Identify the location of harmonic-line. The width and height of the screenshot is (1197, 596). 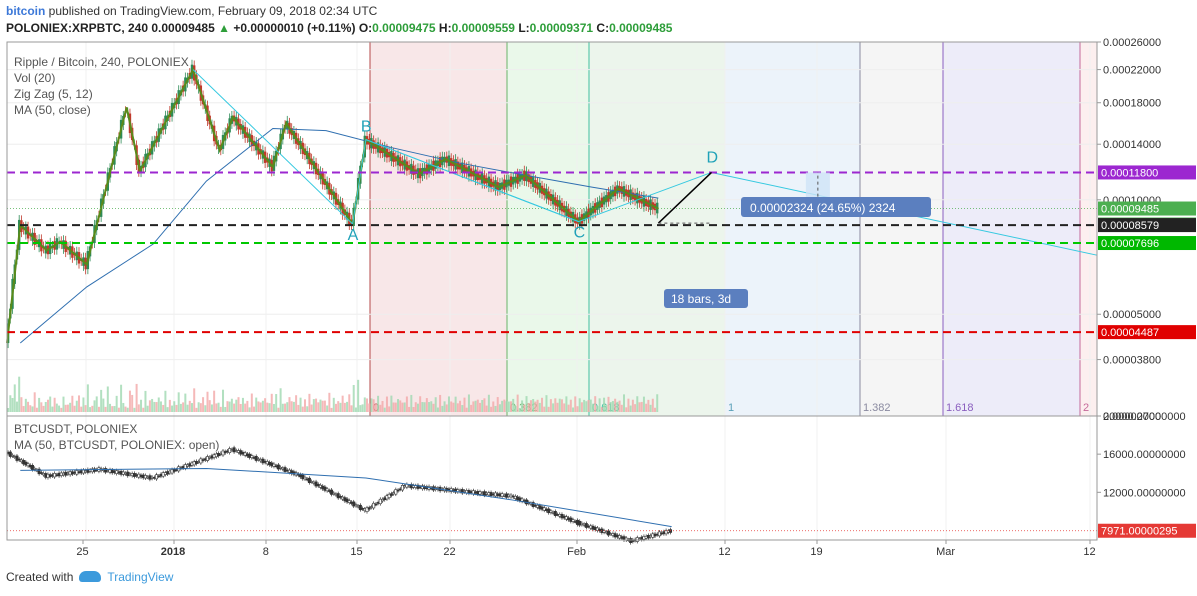
(472, 181).